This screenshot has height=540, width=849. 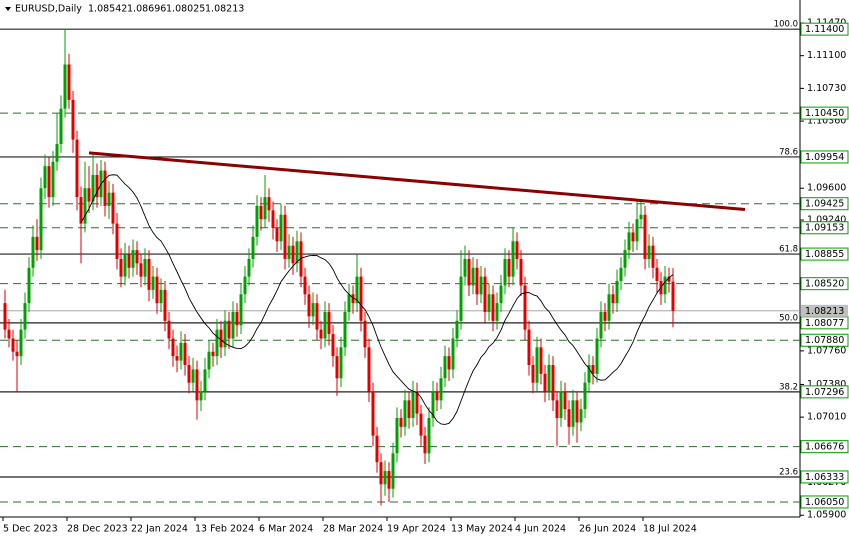 What do you see at coordinates (826, 55) in the screenshot?
I see `y-tick-label: 1.11100` at bounding box center [826, 55].